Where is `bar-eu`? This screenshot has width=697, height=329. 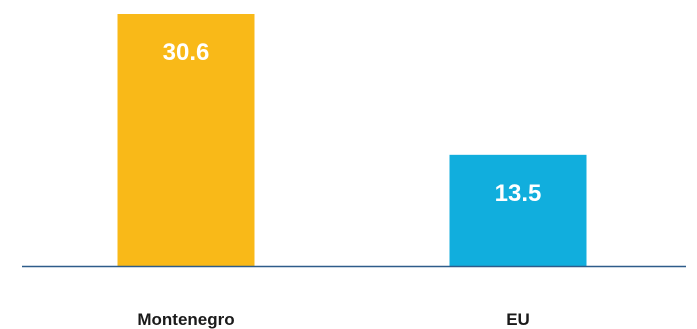
bar-eu is located at coordinates (518, 210).